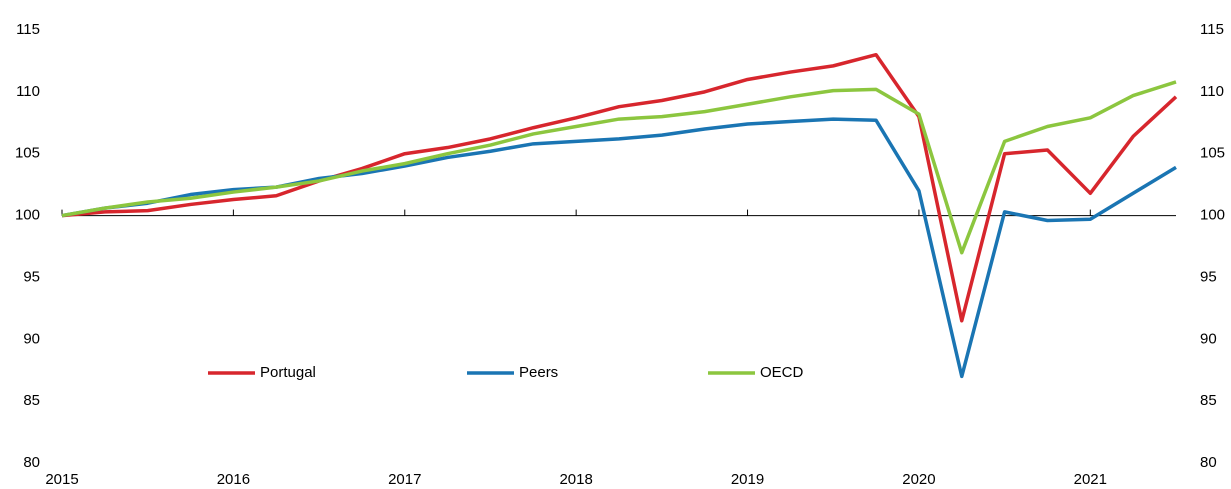  Describe the element at coordinates (782, 372) in the screenshot. I see `legend-label: OECD` at that location.